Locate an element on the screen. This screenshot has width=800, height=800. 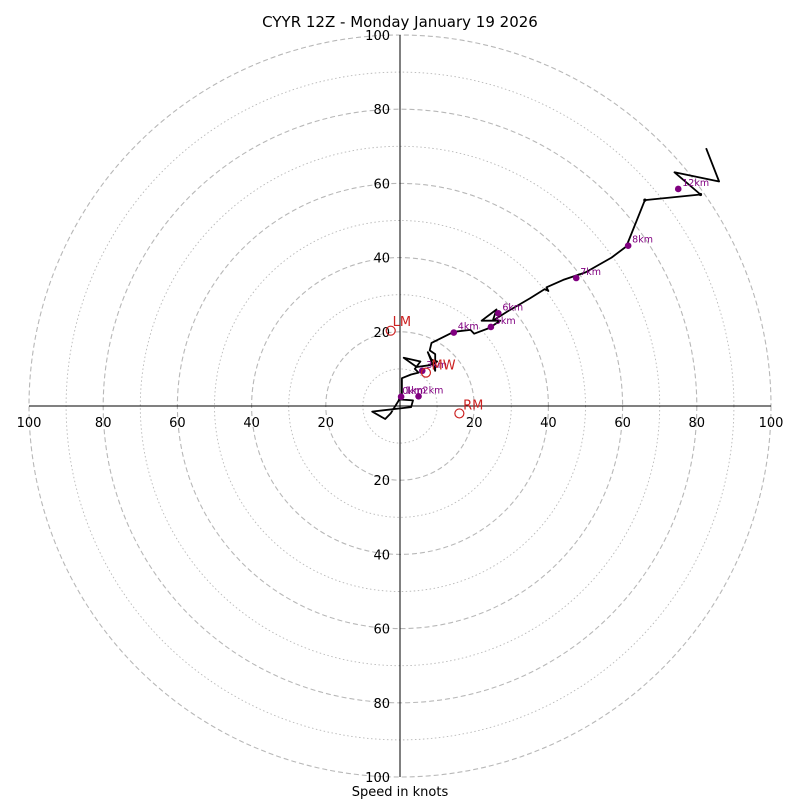
motion-marker-label: RM is located at coordinates (473, 406).